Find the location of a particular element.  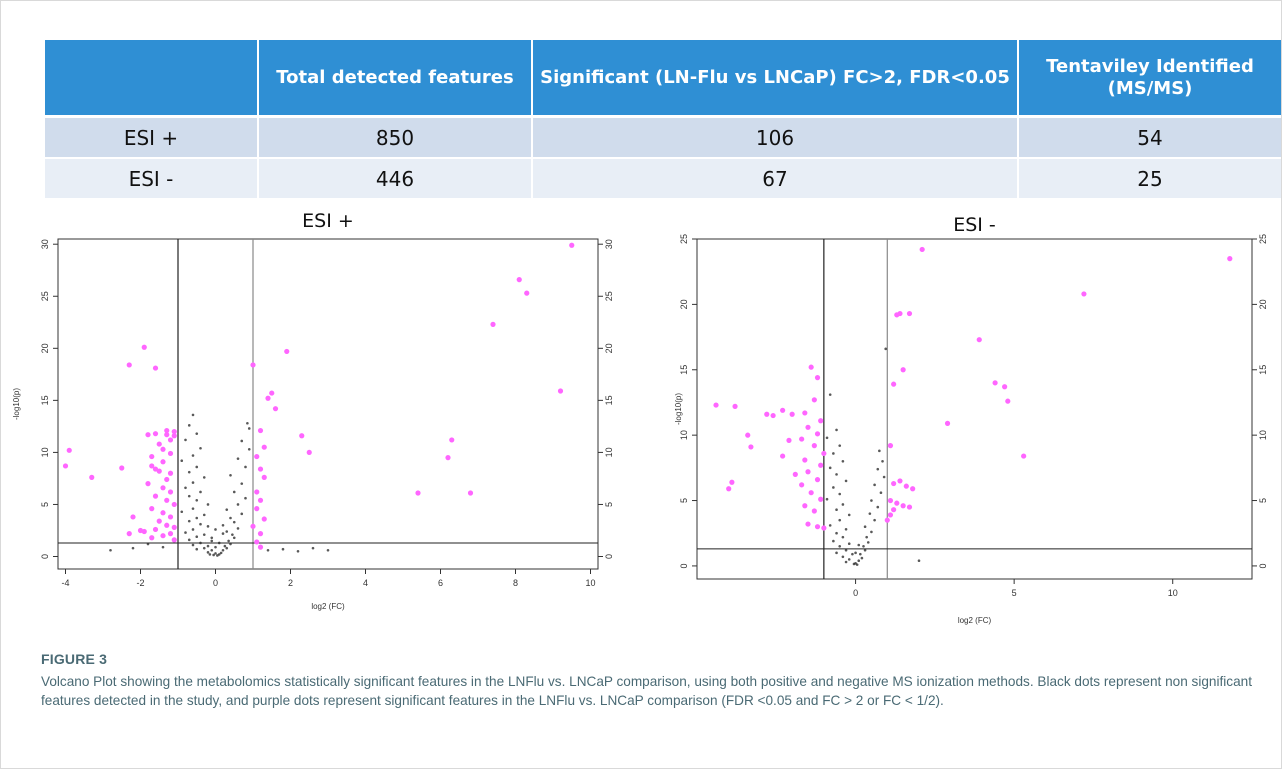

x-tick-label: 10 is located at coordinates (590, 583).